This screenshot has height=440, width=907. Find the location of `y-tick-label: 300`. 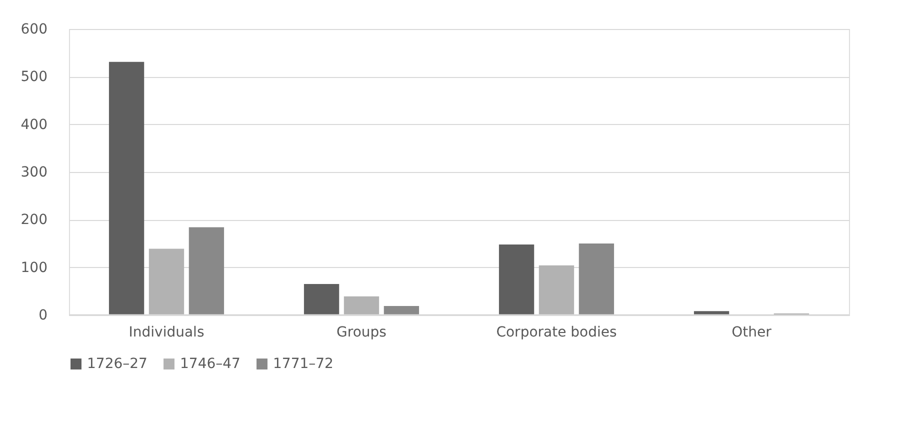

y-tick-label: 300 is located at coordinates (34, 172).